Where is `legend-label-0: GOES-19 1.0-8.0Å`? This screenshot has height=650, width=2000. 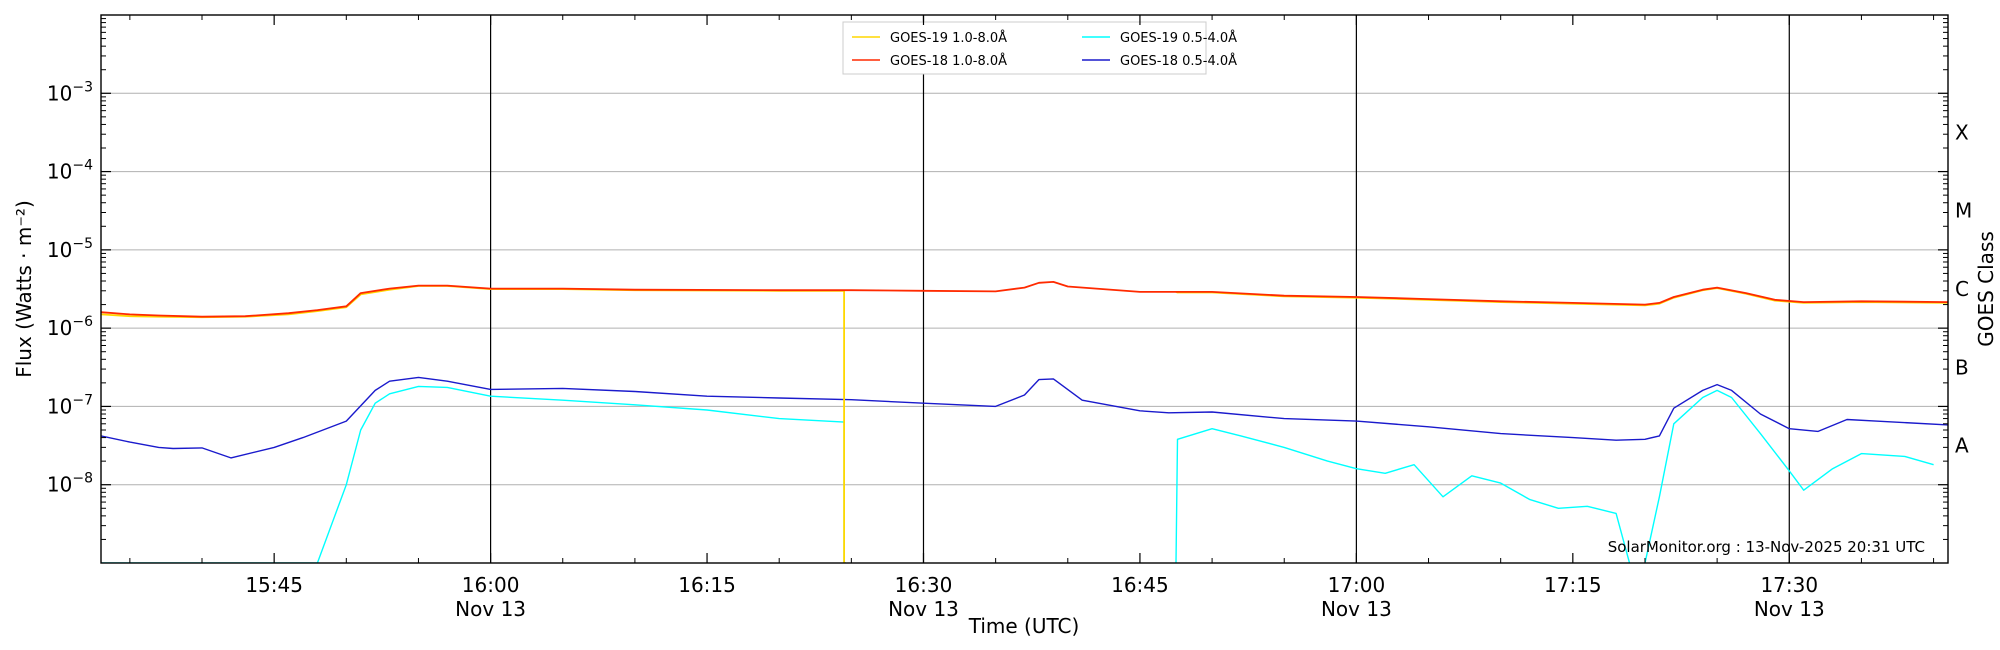 legend-label-0: GOES-19 1.0-8.0Å is located at coordinates (948, 38).